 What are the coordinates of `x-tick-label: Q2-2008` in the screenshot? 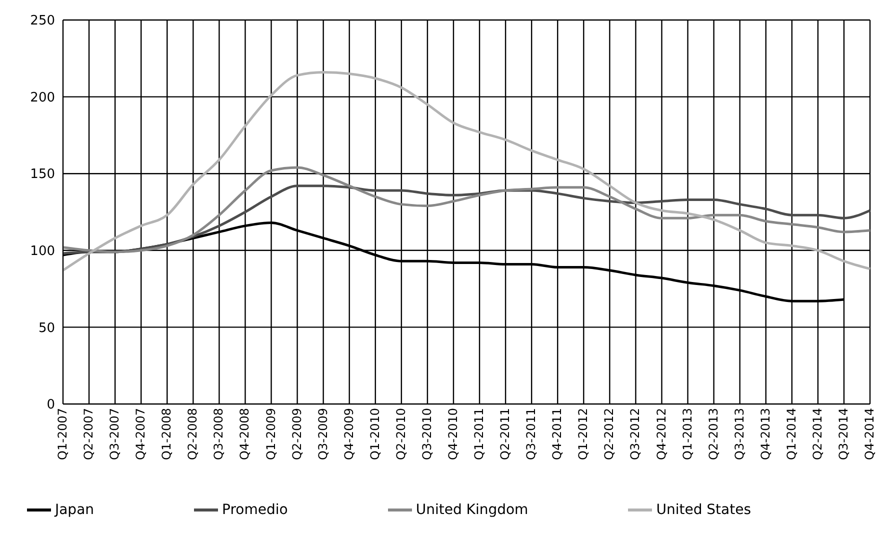 It's located at (193, 434).